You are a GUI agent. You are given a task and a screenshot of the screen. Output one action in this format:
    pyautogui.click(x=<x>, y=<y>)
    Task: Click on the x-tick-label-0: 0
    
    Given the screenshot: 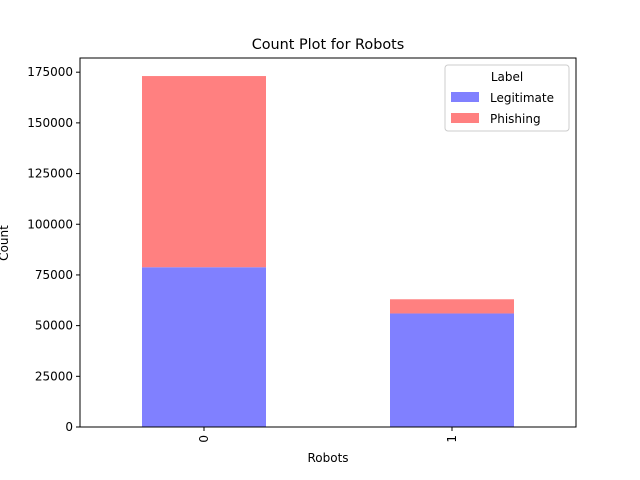 What is the action you would take?
    pyautogui.click(x=204, y=439)
    